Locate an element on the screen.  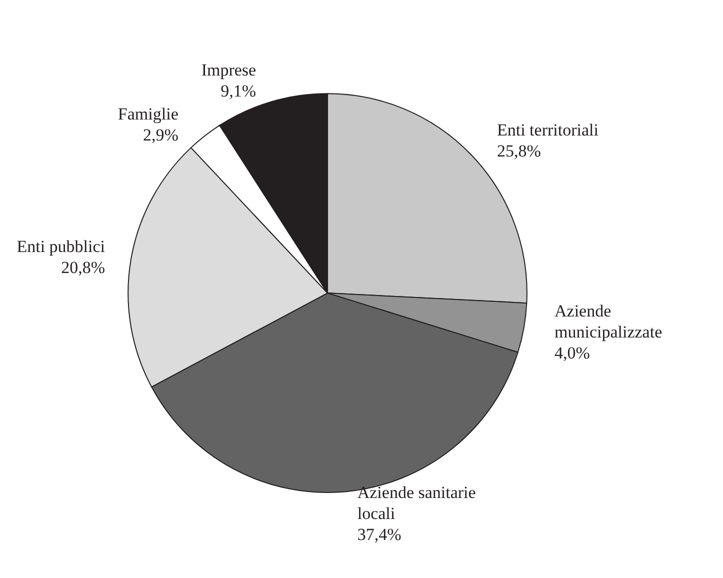
data-label: 25,8% is located at coordinates (518, 150).